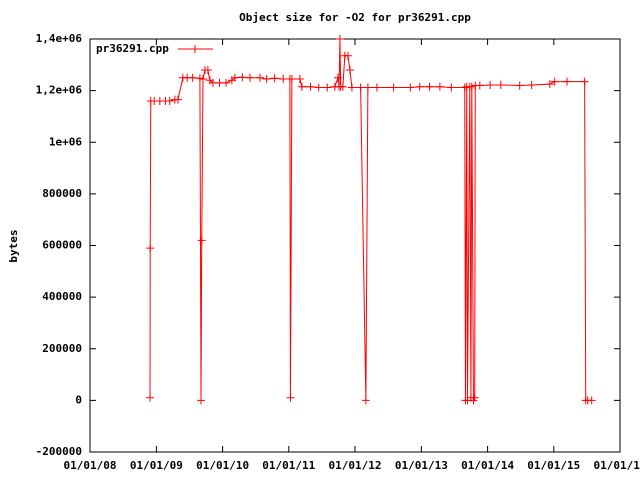  I want to click on chart-title: Object size for -O2 for pr36291.cpp, so click(355, 17).